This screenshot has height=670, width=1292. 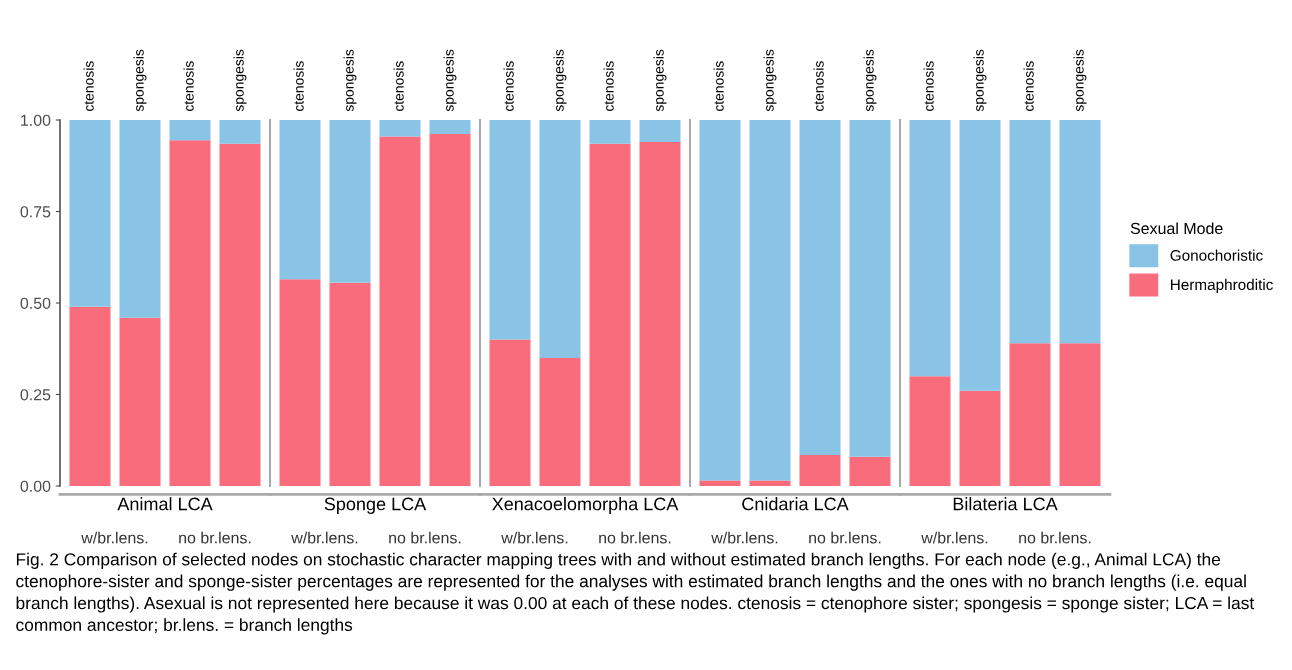 What do you see at coordinates (1005, 504) in the screenshot?
I see `x-axis-title: Bilateria LCA` at bounding box center [1005, 504].